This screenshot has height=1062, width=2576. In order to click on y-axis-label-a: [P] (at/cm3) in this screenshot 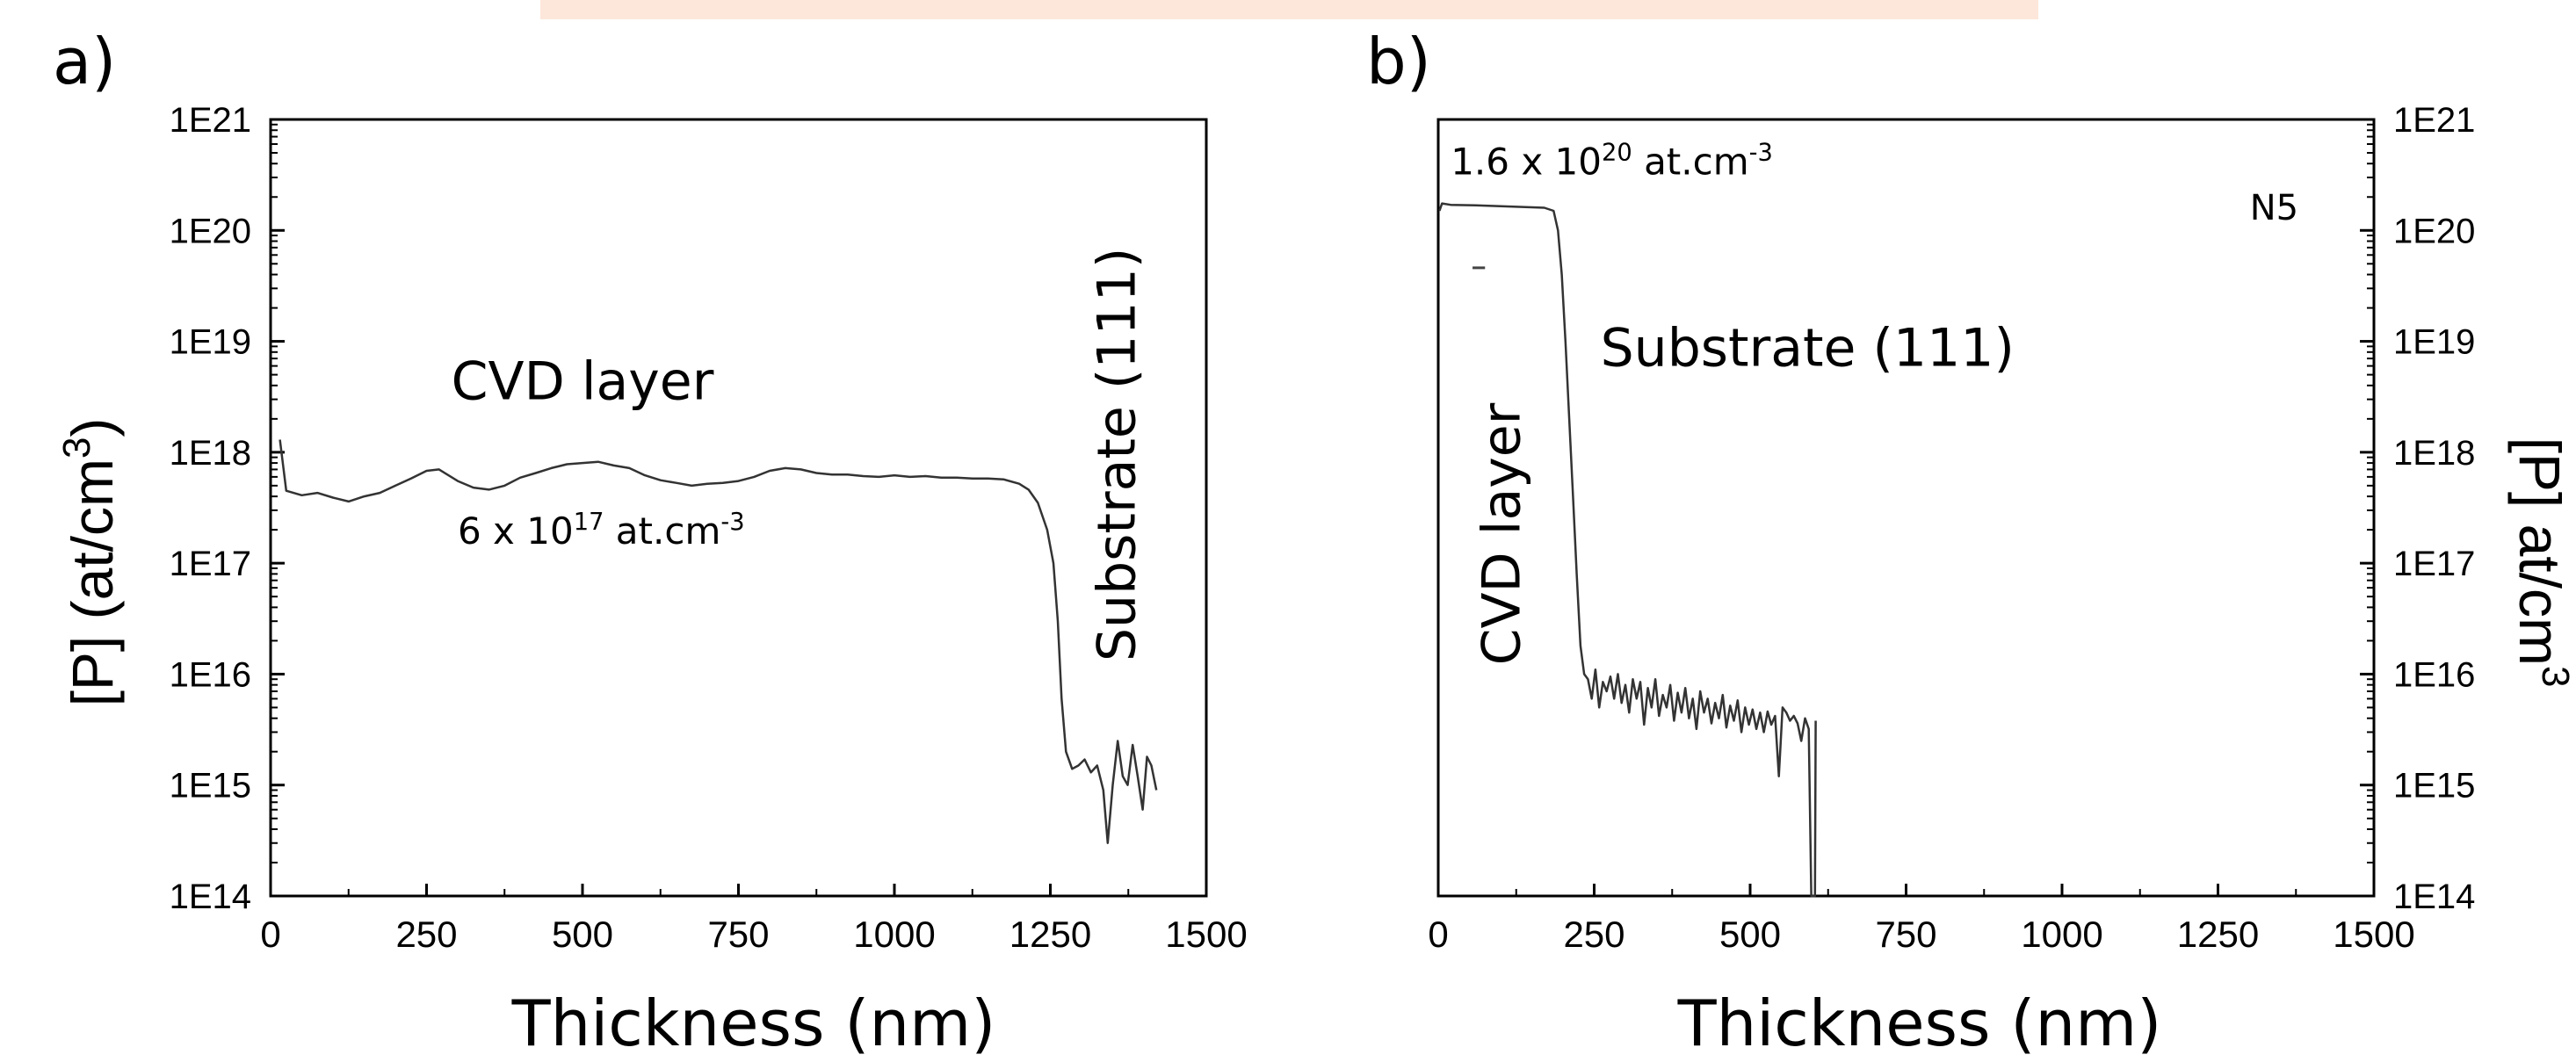, I will do `click(90, 562)`.